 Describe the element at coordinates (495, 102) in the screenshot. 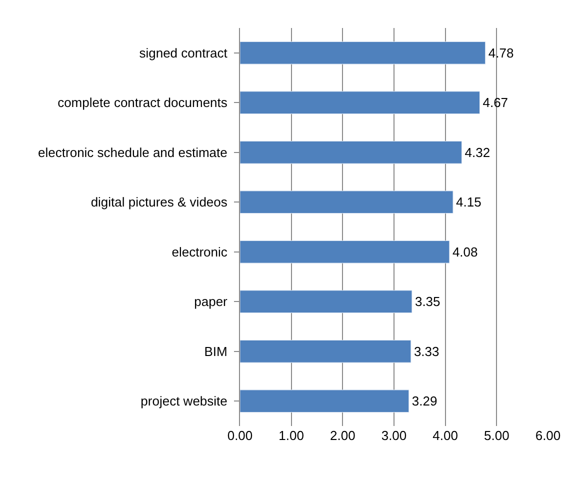

I see `data-label: 4.67` at that location.